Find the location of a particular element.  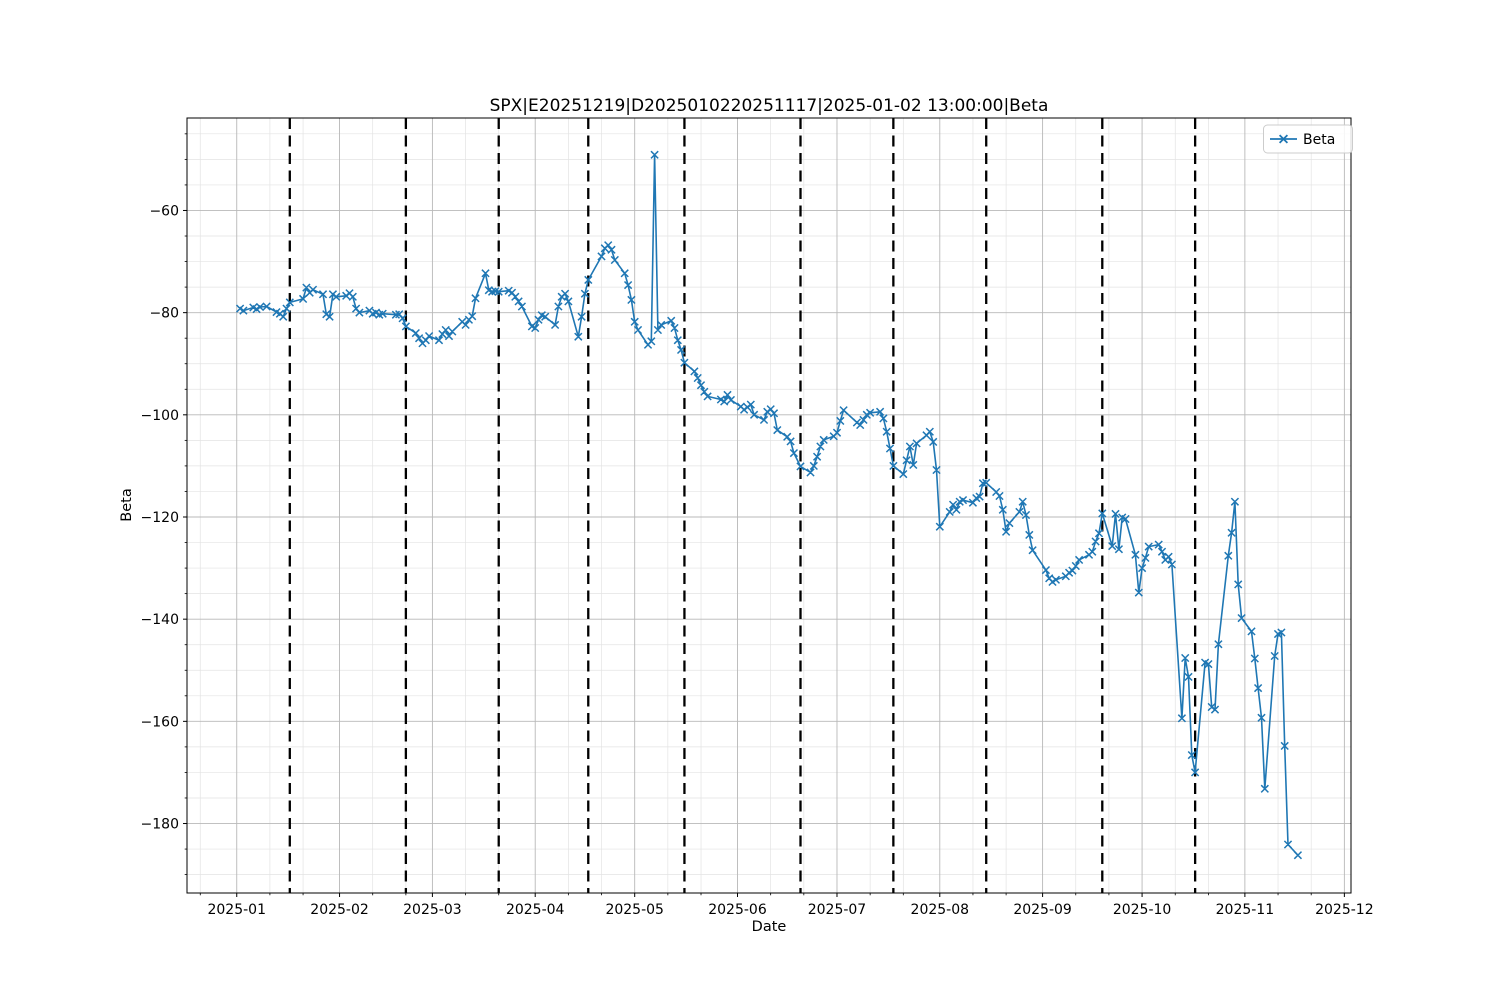

legend-label-beta: Beta is located at coordinates (1319, 140).